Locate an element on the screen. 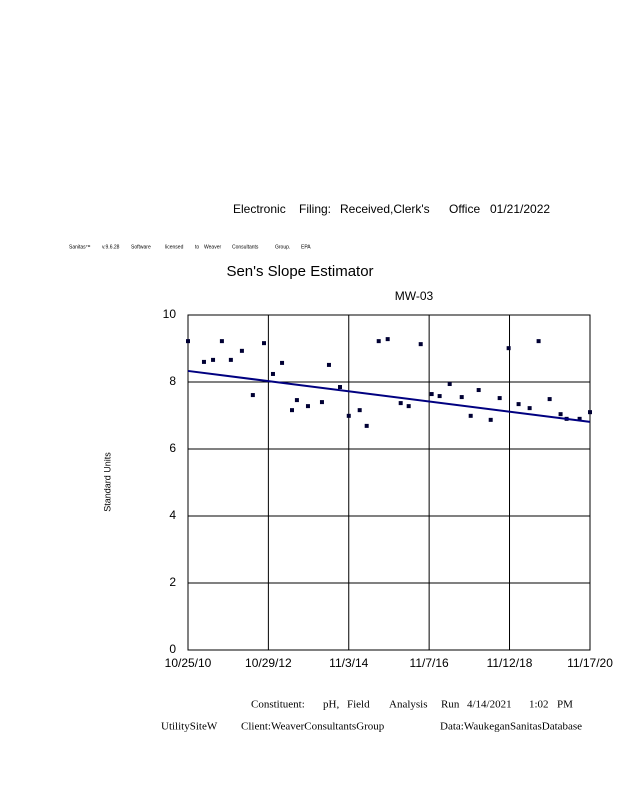 This screenshot has height=800, width=618. license-text: Weaver is located at coordinates (212, 247).